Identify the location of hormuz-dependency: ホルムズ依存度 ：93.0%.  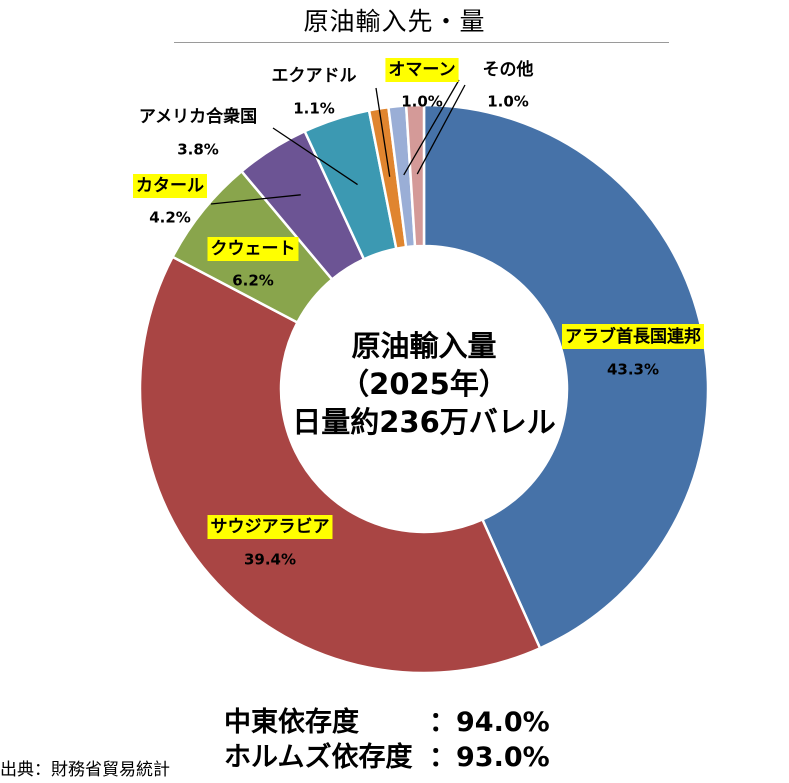
(387, 754).